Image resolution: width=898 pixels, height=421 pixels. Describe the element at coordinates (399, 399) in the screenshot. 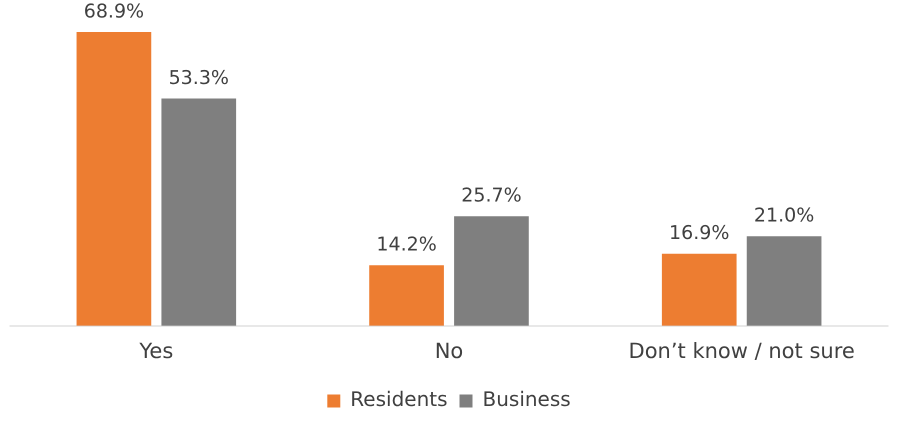

I see `legend-label: Residents` at that location.